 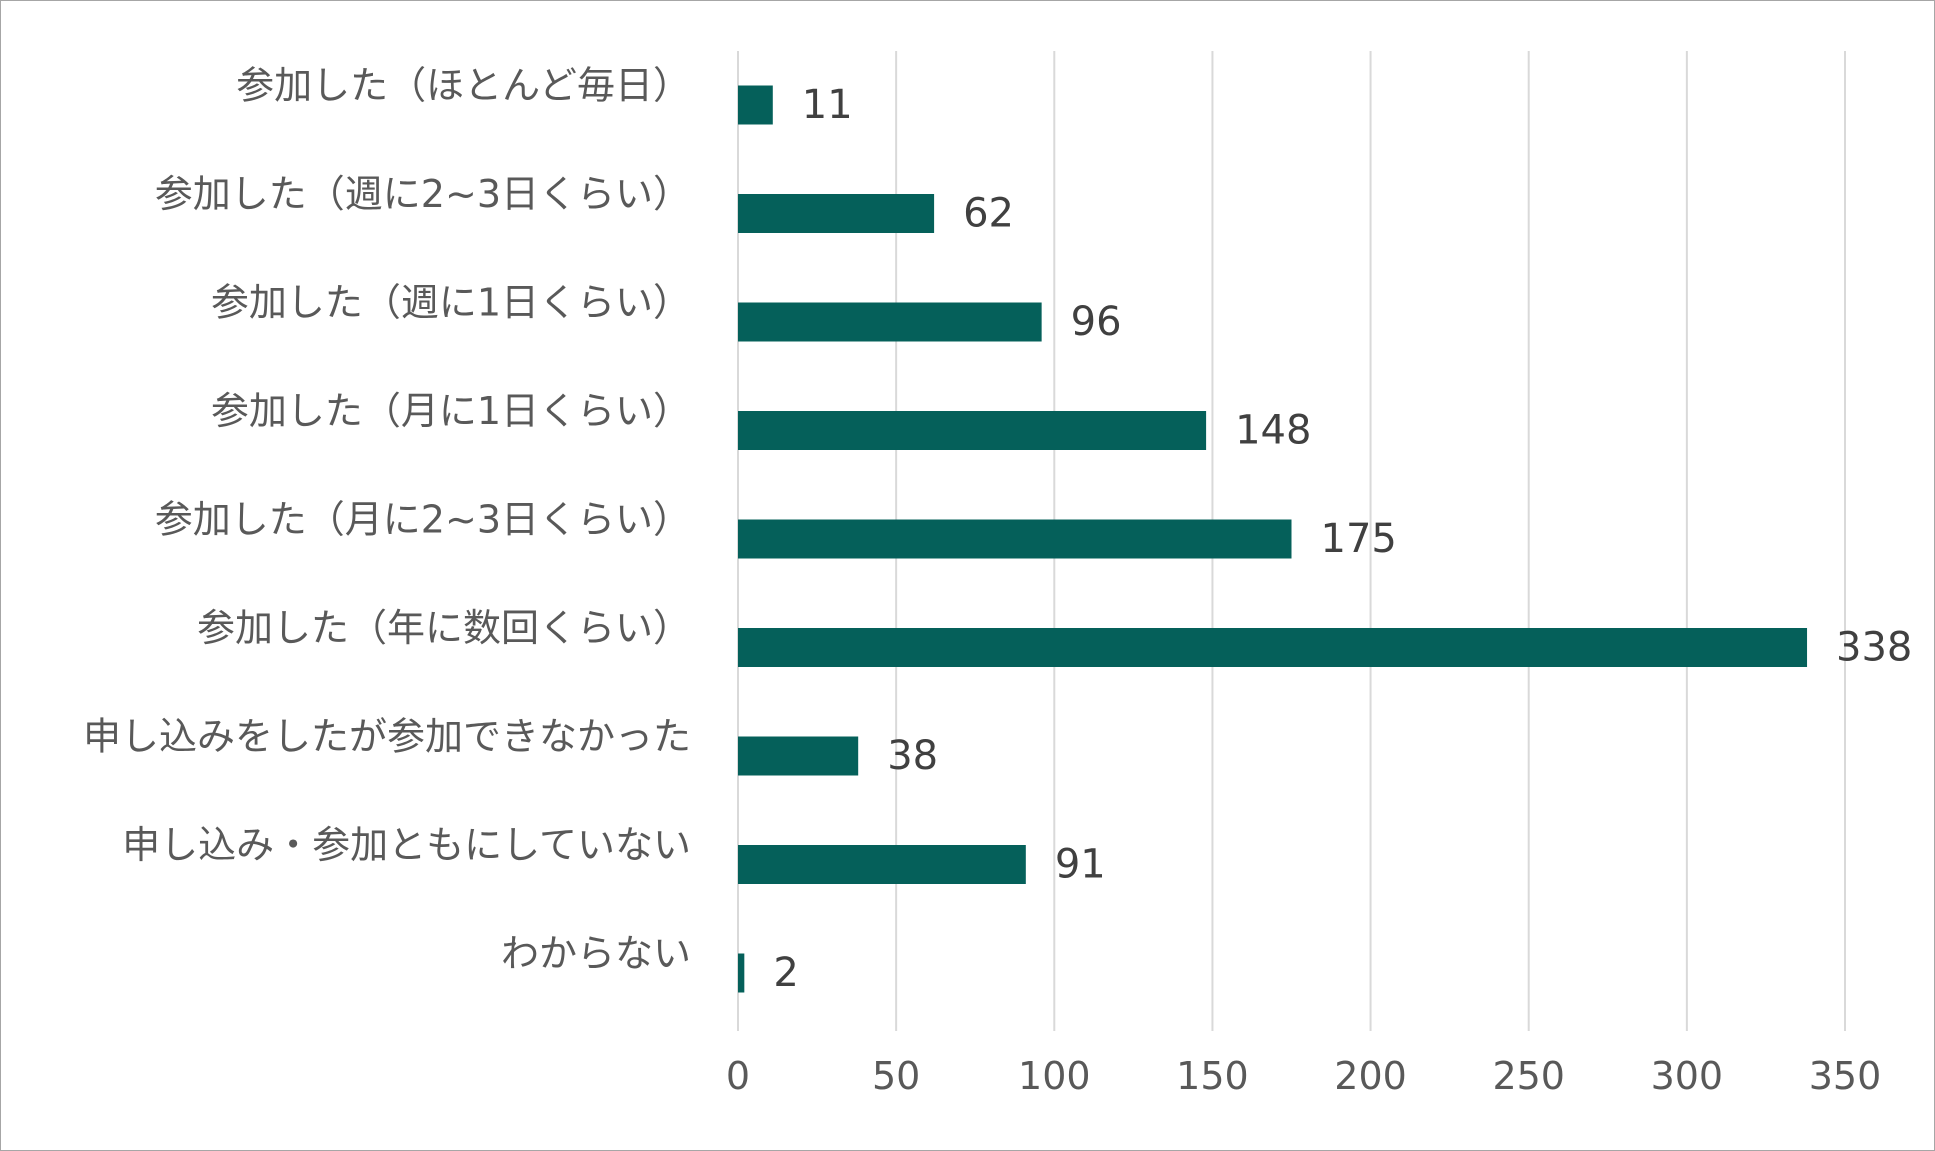 I want to click on x-tick-label: 200, so click(x=1370, y=1076).